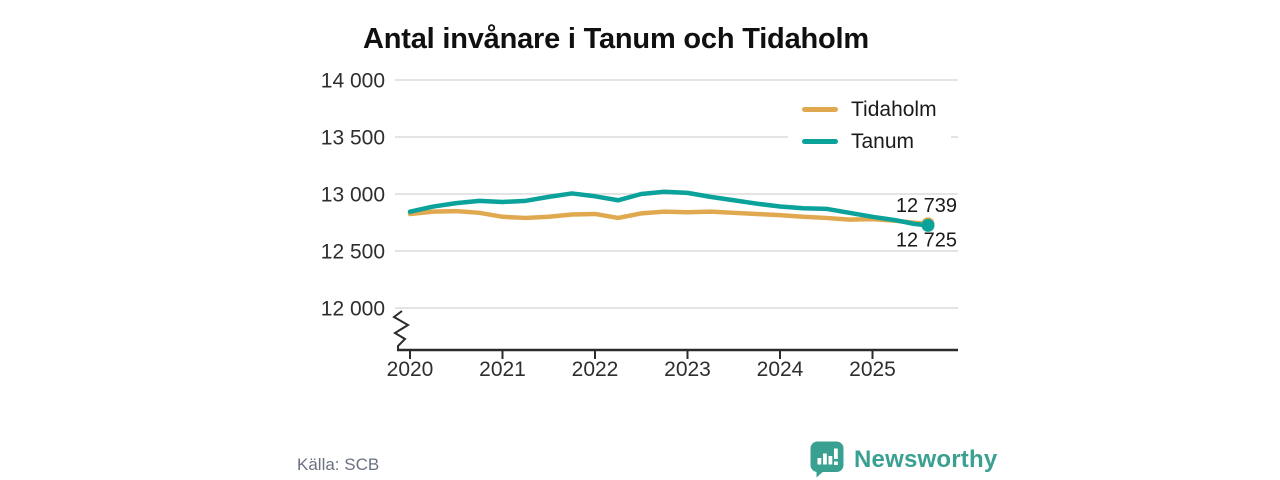 The image size is (1280, 480). What do you see at coordinates (595, 369) in the screenshot?
I see `x-tick-label: 2022` at bounding box center [595, 369].